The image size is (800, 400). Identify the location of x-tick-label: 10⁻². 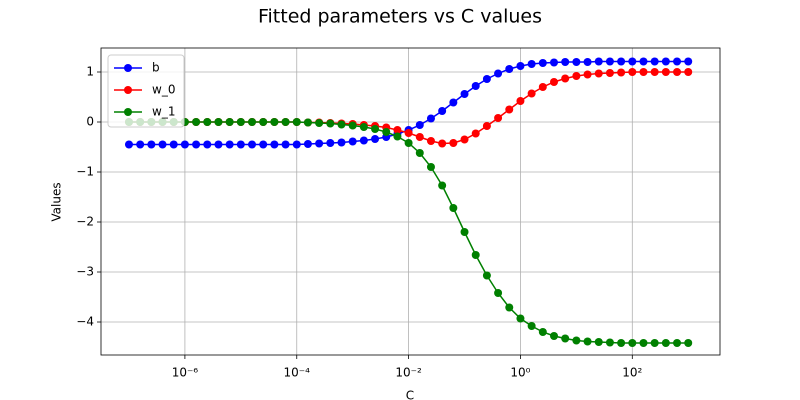
(408, 373).